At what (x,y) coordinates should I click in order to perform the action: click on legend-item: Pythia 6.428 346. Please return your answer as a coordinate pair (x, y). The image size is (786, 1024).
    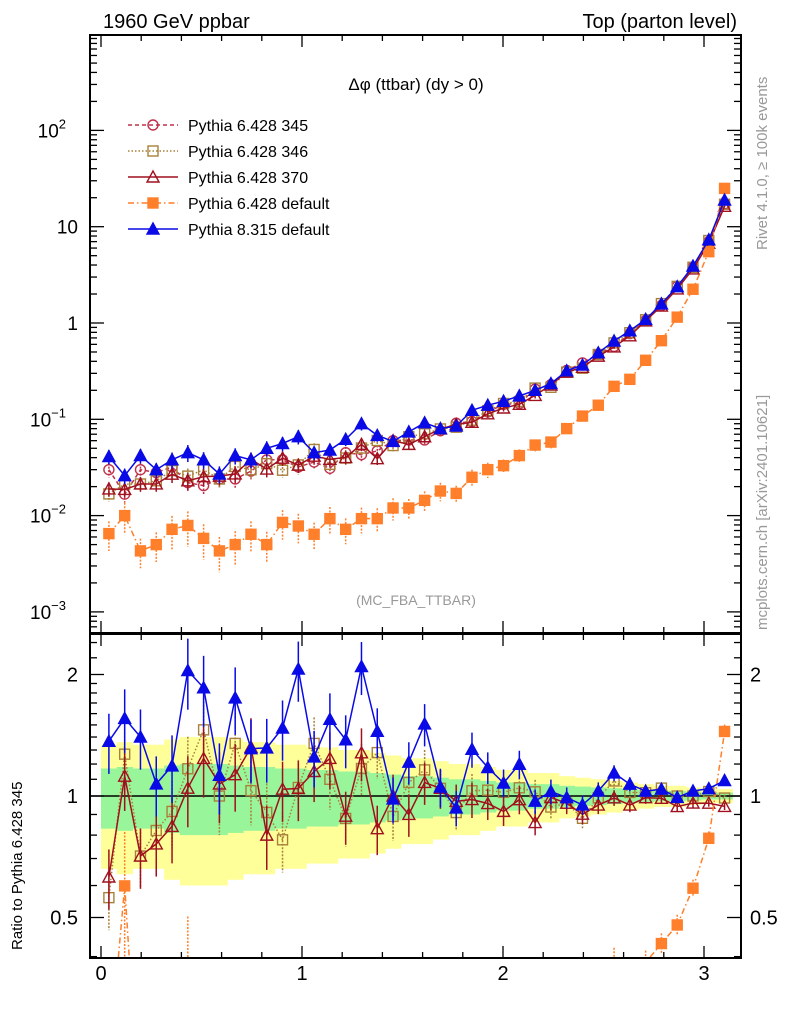
    Looking at the image, I should click on (218, 152).